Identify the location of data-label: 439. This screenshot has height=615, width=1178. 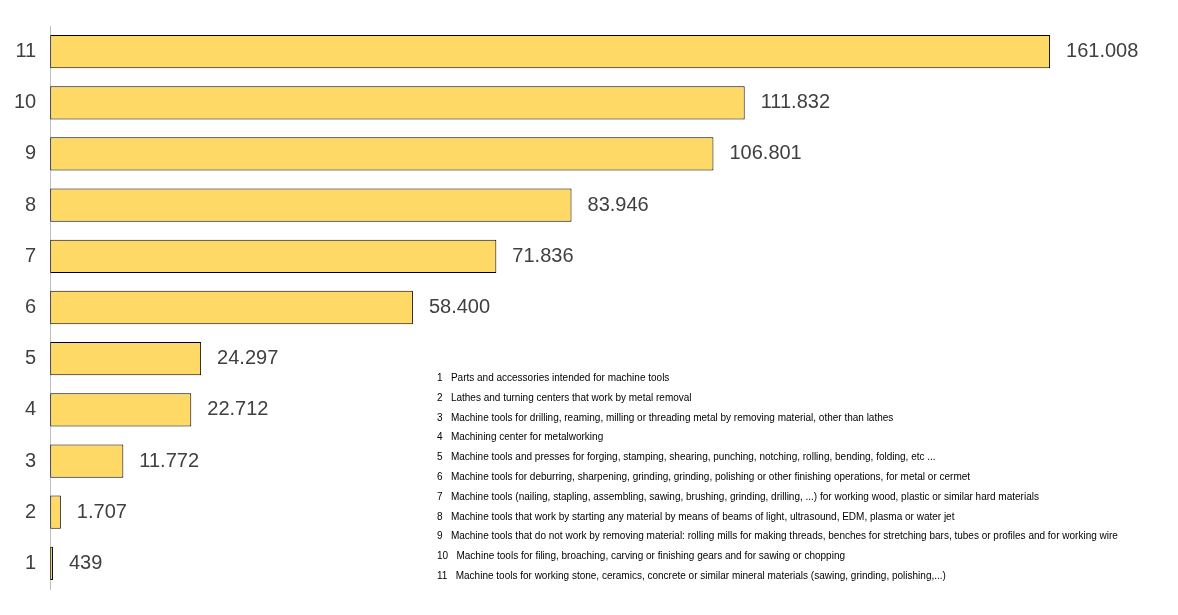
(85, 561).